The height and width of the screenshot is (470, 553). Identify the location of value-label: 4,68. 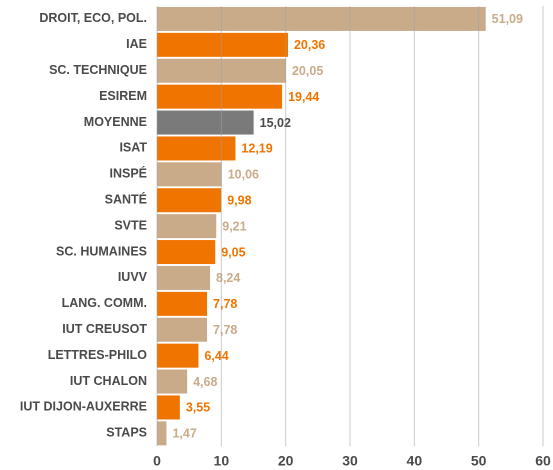
(205, 382).